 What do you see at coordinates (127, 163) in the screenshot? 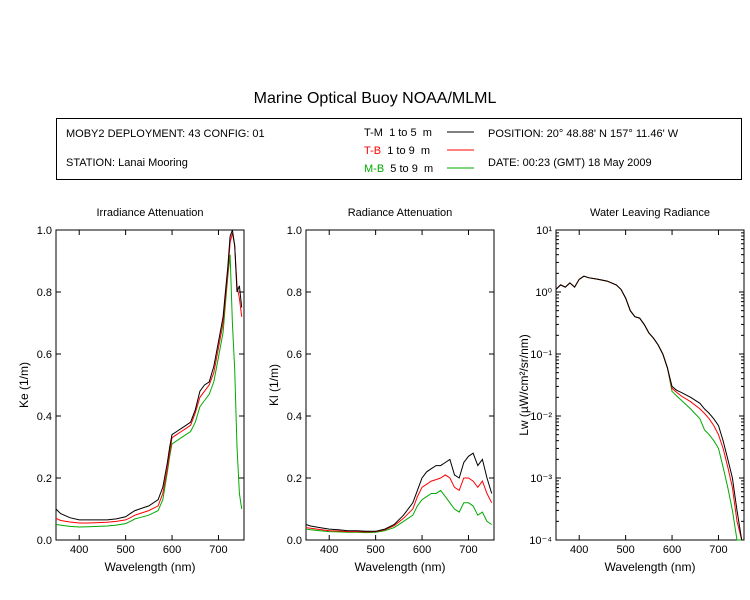
I see `station-text: STATION: Lanai Mooring` at bounding box center [127, 163].